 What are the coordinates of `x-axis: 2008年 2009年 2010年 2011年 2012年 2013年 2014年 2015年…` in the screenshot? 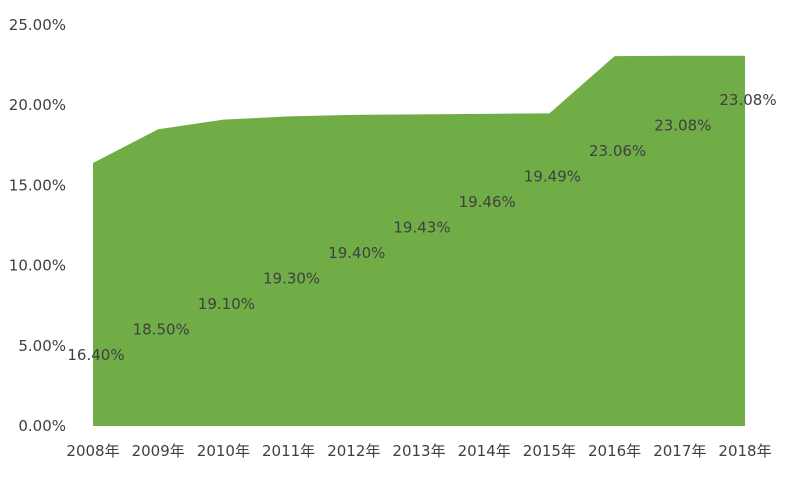 It's located at (418, 451).